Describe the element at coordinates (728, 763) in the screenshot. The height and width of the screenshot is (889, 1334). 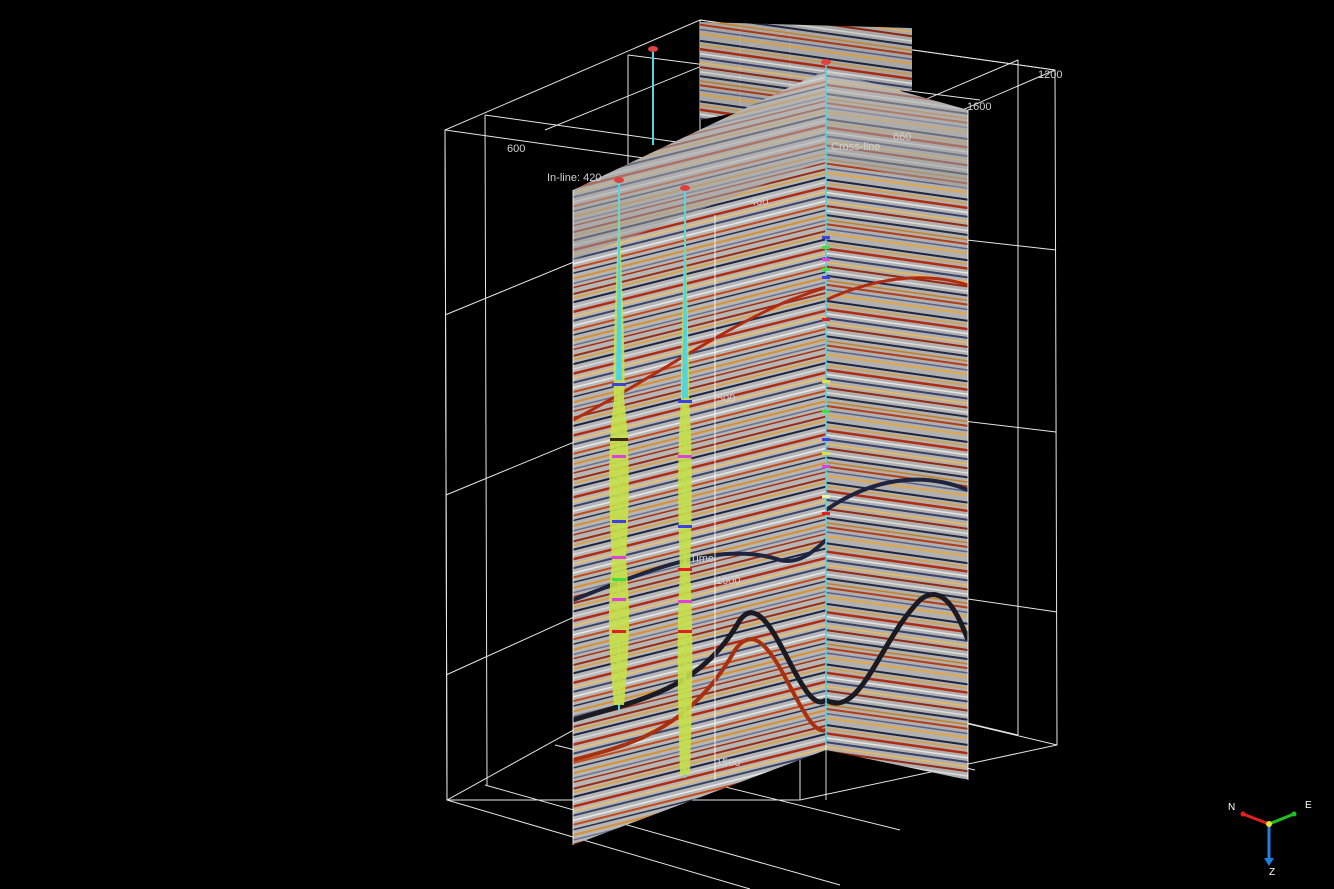
I see `depth-label-1500: 1500` at that location.